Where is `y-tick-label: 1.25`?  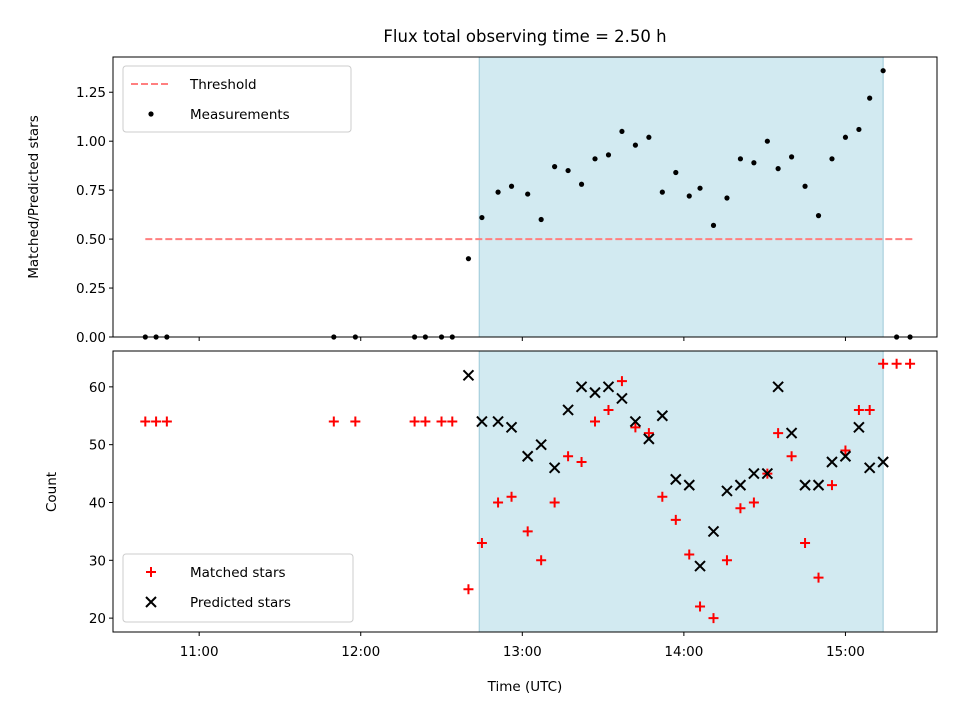 y-tick-label: 1.25 is located at coordinates (91, 93).